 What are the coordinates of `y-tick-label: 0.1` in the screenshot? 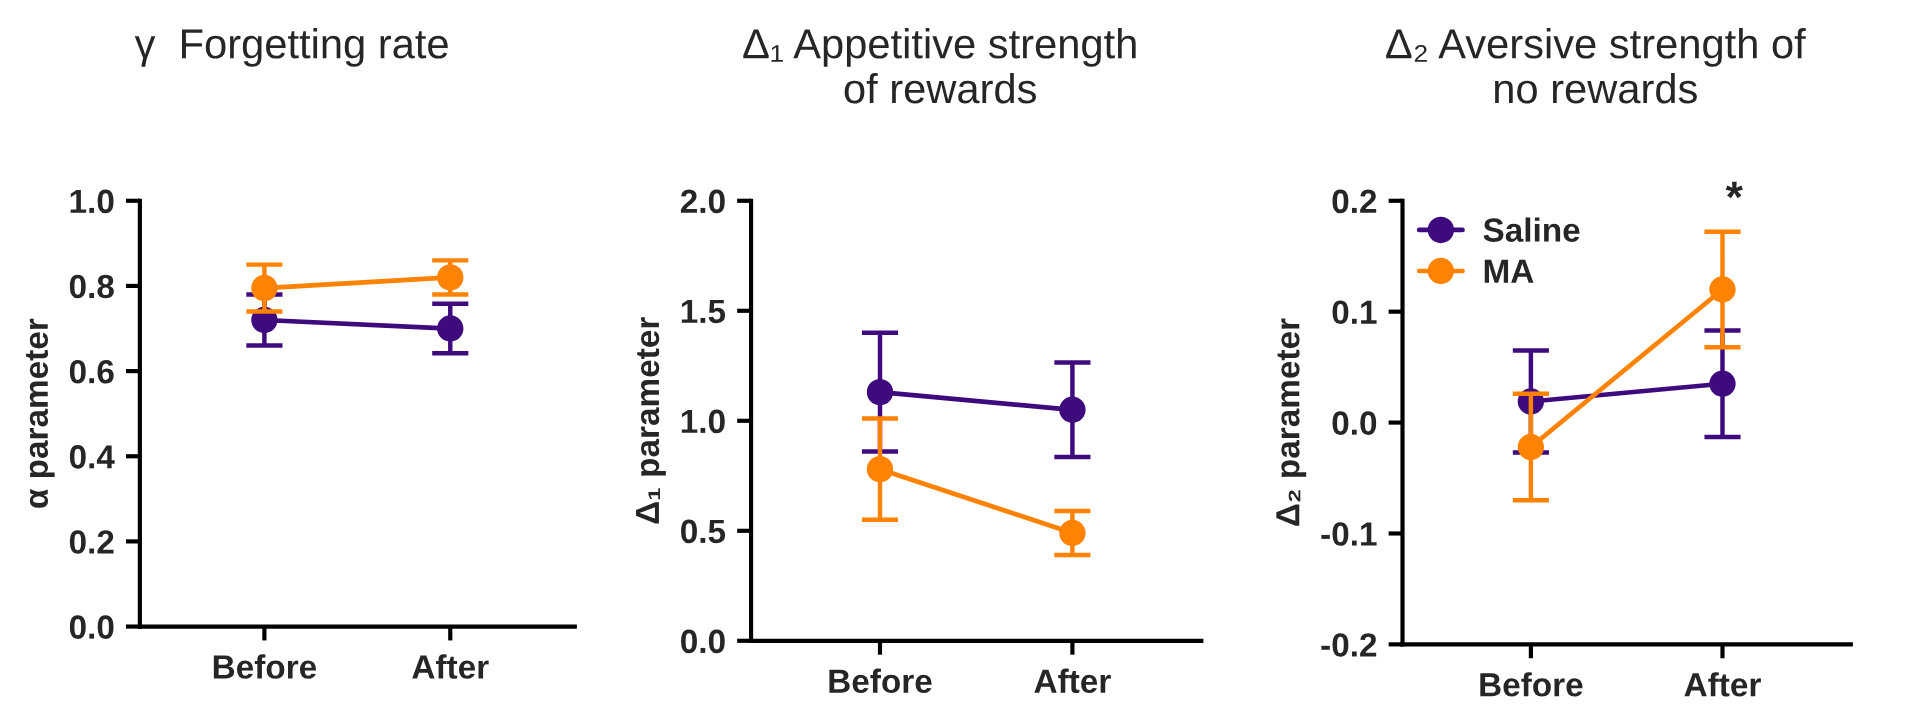 It's located at (1354, 312).